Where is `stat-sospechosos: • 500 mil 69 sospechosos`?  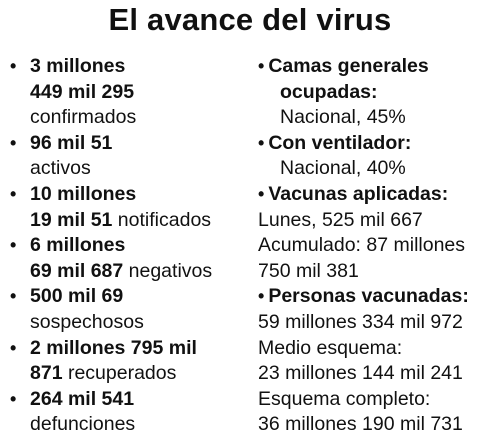 stat-sospechosos: • 500 mil 69 sospechosos is located at coordinates (127, 309).